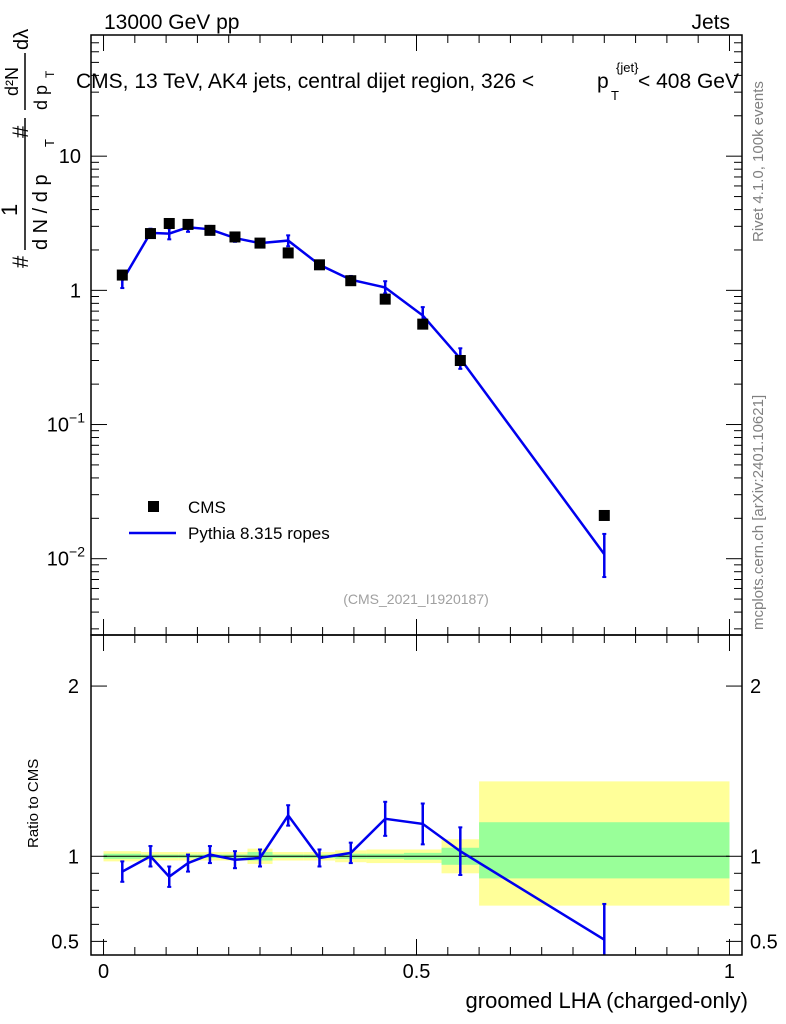 The height and width of the screenshot is (1024, 786). Describe the element at coordinates (41, 97) in the screenshot. I see `svg-text: d p` at that location.